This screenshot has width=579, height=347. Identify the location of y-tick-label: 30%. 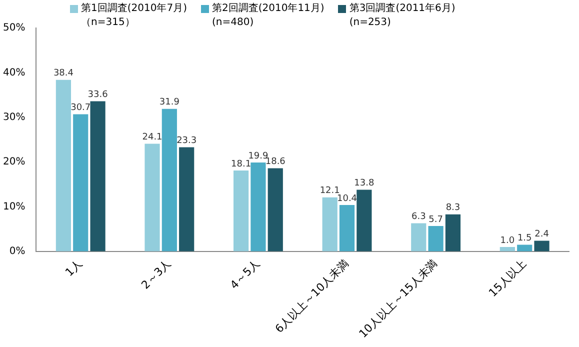
(14, 117).